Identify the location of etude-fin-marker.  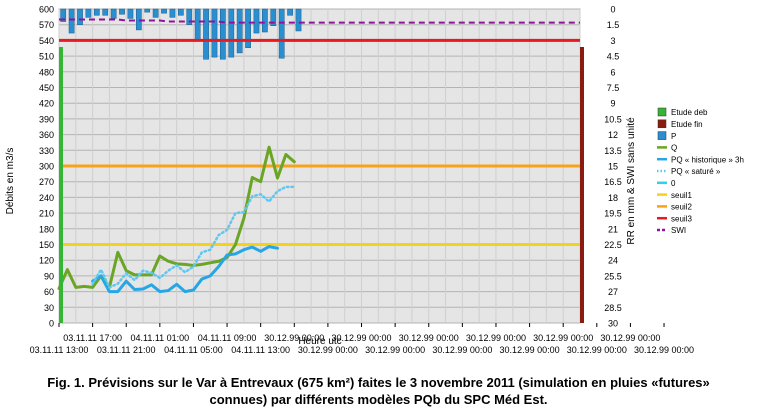
(582, 185).